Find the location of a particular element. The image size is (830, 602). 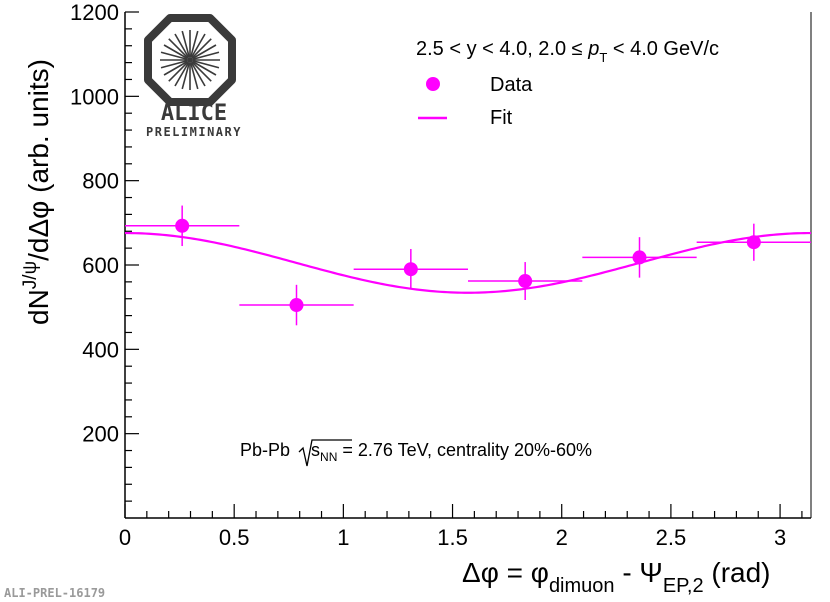

y-tick-label: 1000 is located at coordinates (94, 96).